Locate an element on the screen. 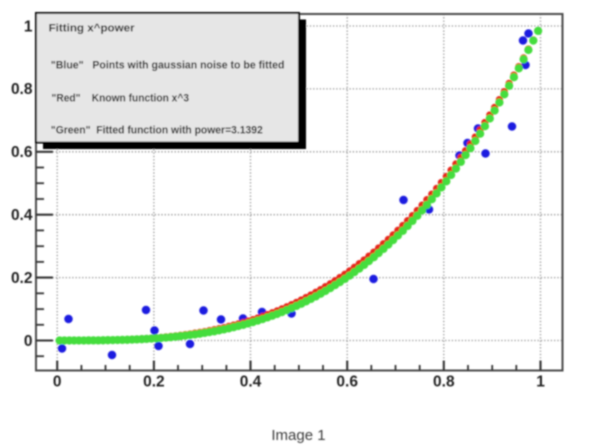  svg-text: "Red" Known function x^3 is located at coordinates (121, 98).